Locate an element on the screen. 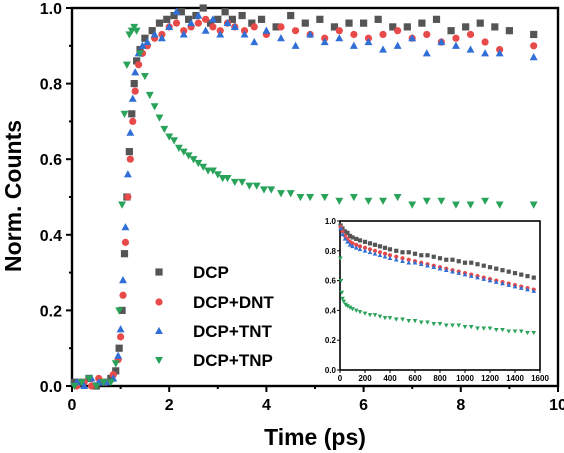 The width and height of the screenshot is (564, 453). inset-x-tick-label: 800 is located at coordinates (440, 378).